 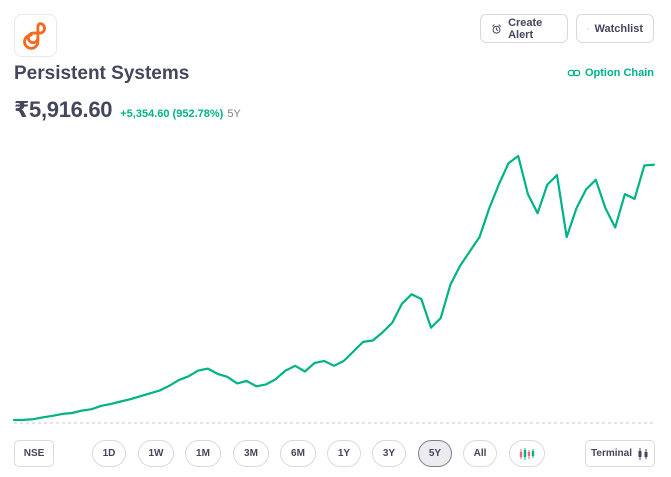 What do you see at coordinates (619, 73) in the screenshot?
I see `option-chain-label: Option Chain` at bounding box center [619, 73].